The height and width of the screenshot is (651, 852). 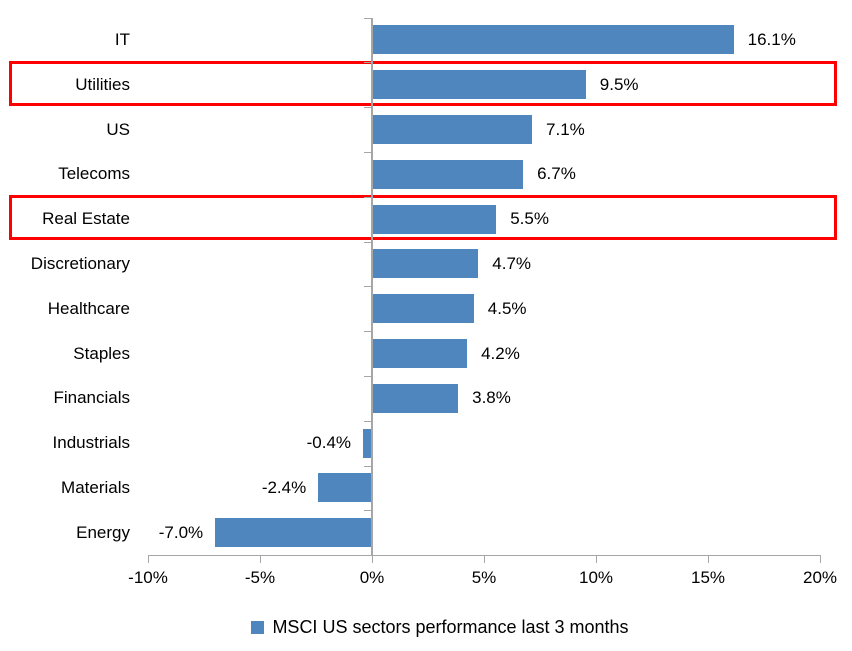 I want to click on bar-industrials, so click(x=367, y=443).